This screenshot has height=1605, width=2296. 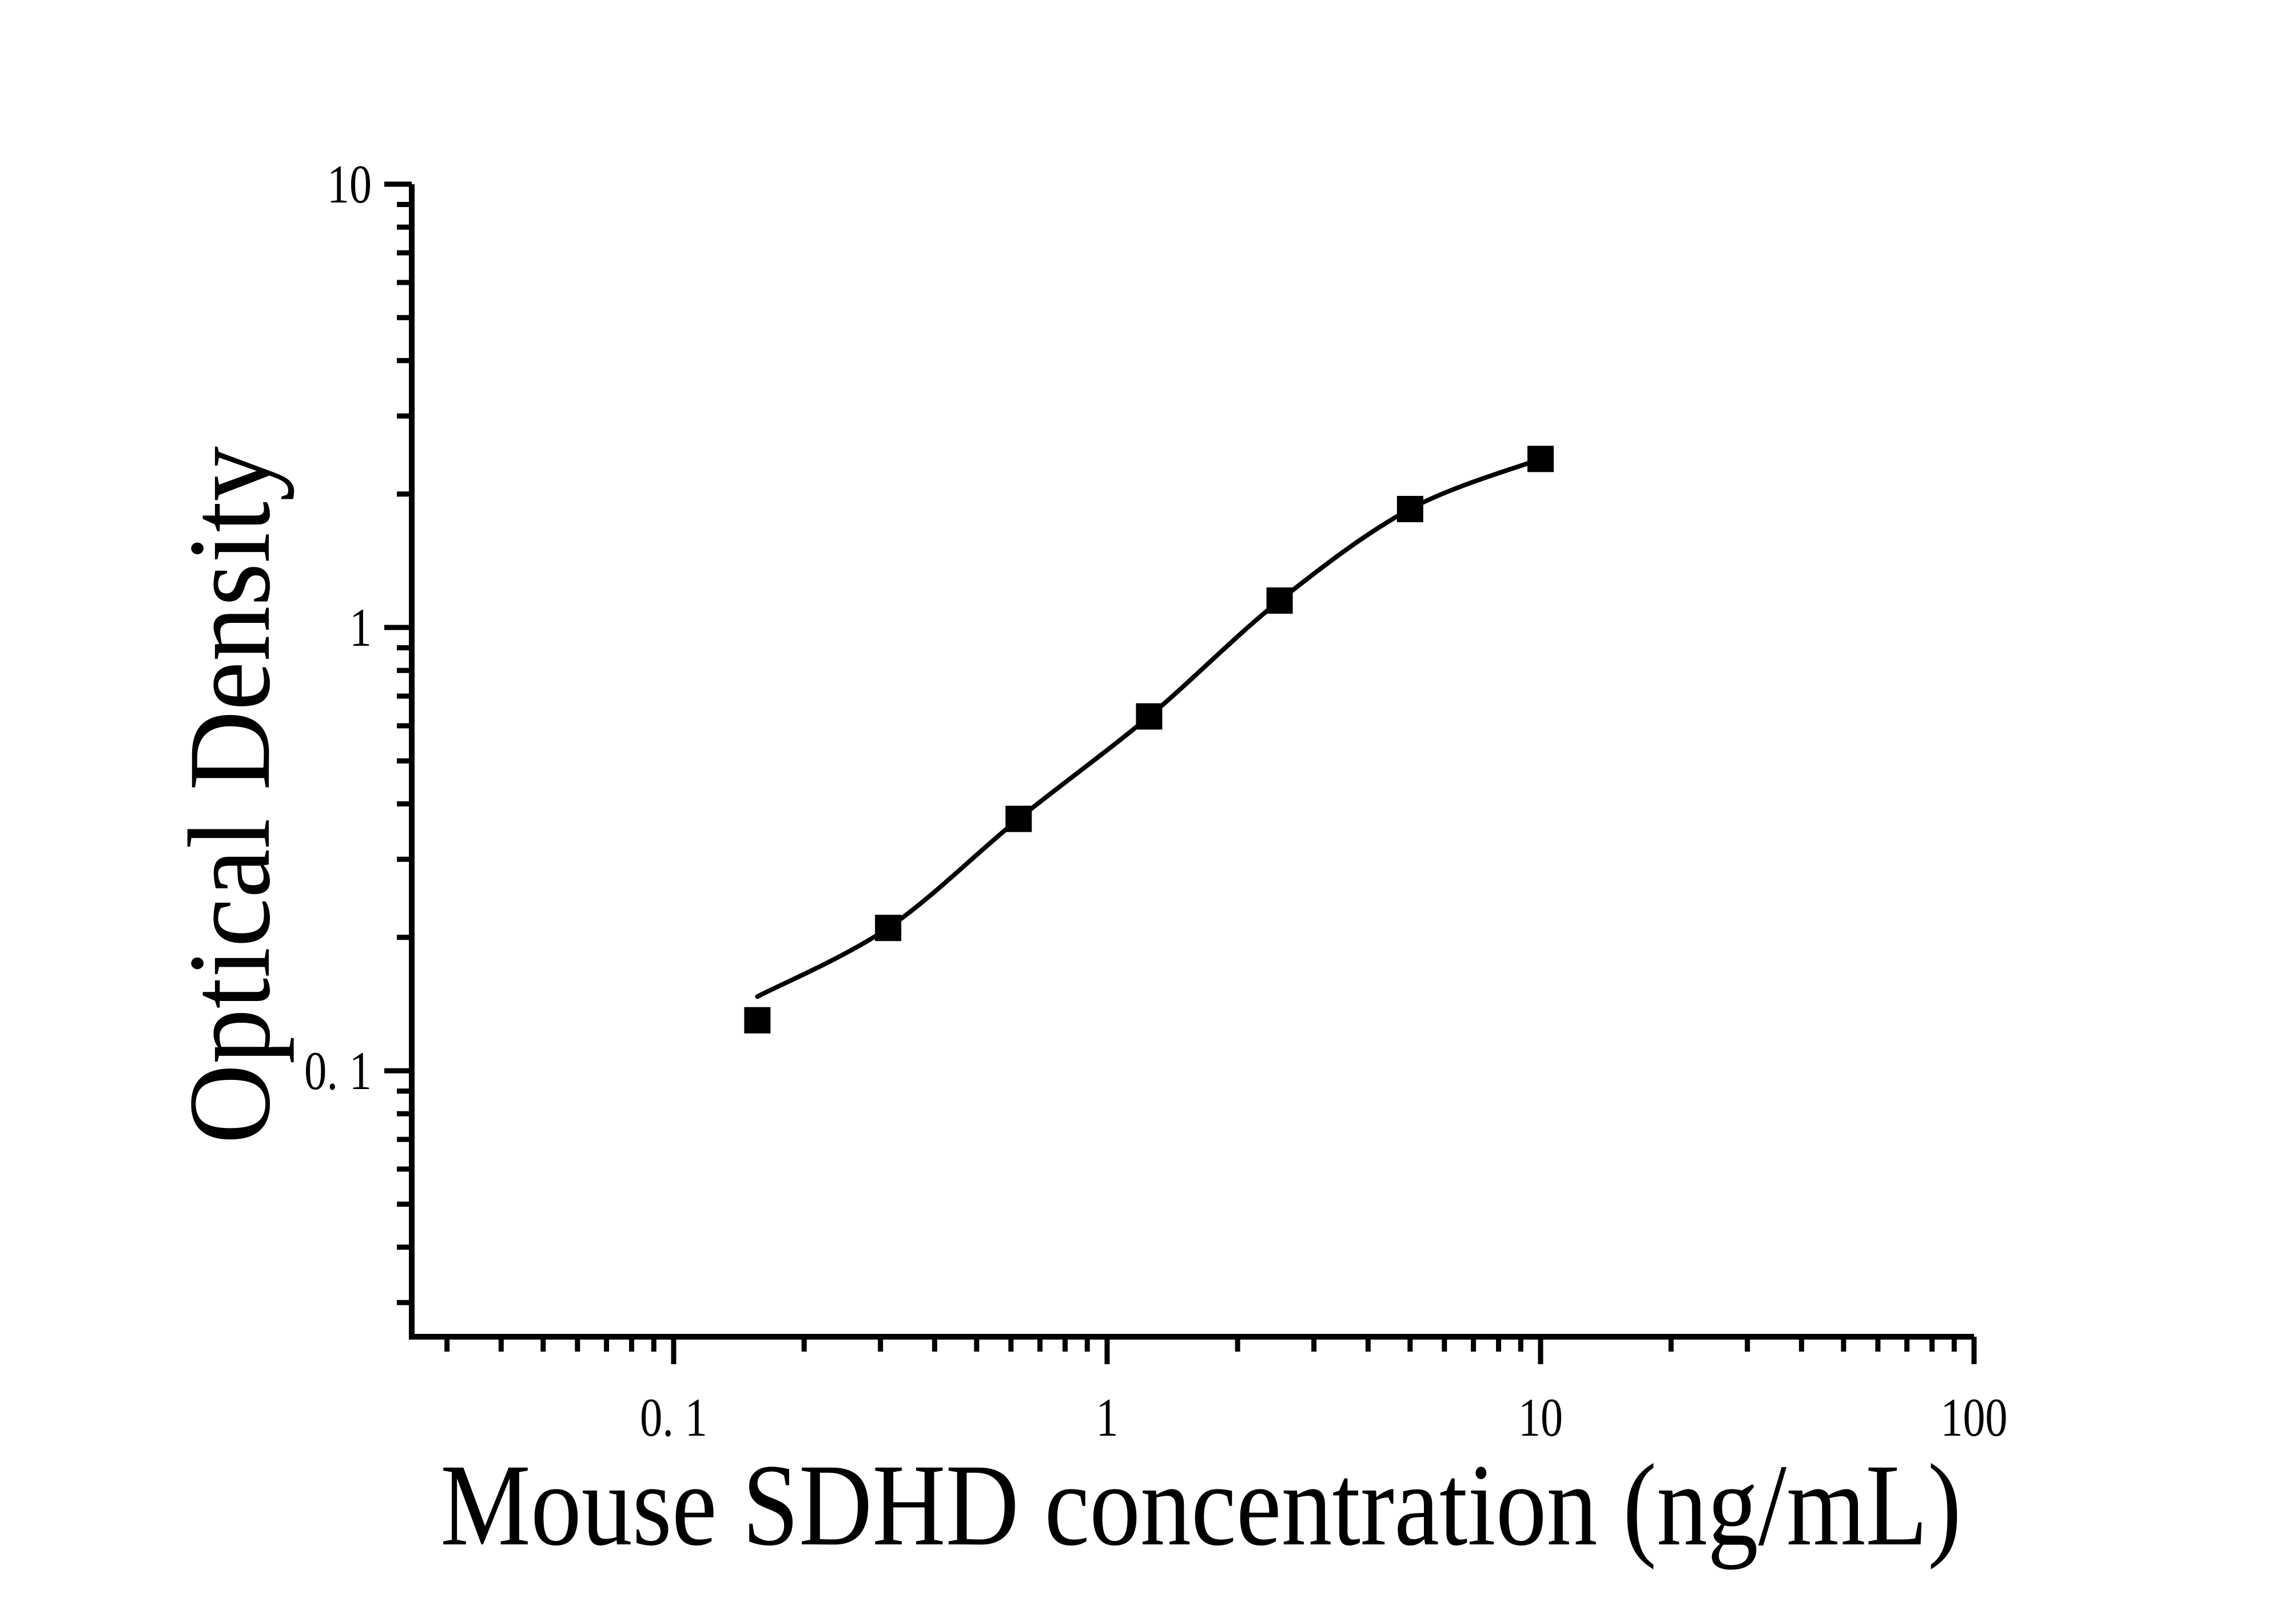 I want to click on y-tick-label: 10, so click(x=349, y=184).